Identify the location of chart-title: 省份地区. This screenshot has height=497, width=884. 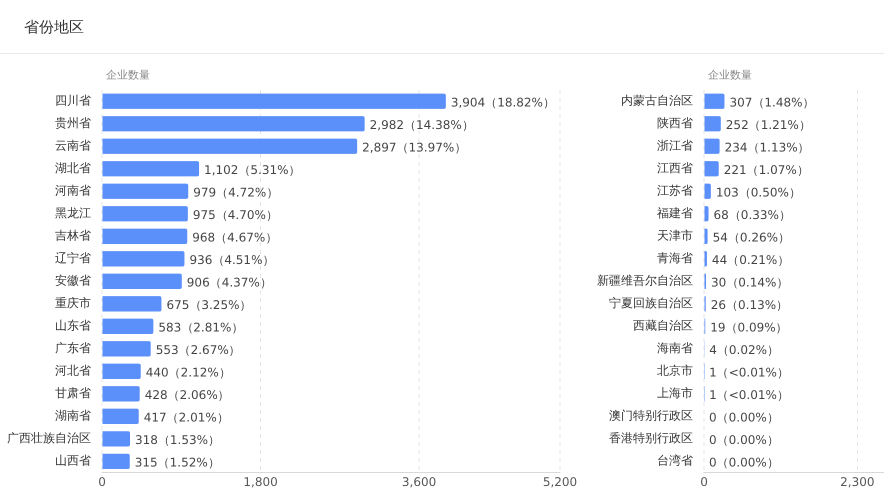
(54, 27).